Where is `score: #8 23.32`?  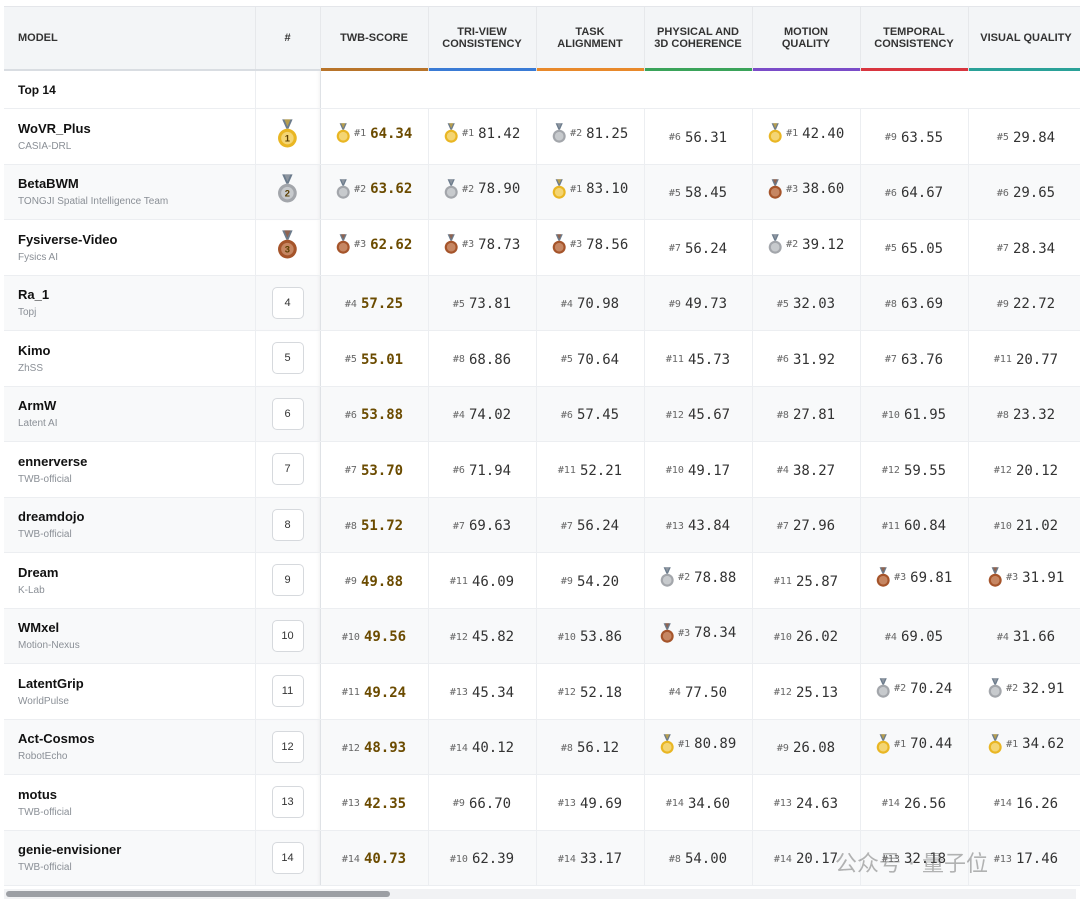
score: #8 23.32 is located at coordinates (1026, 415).